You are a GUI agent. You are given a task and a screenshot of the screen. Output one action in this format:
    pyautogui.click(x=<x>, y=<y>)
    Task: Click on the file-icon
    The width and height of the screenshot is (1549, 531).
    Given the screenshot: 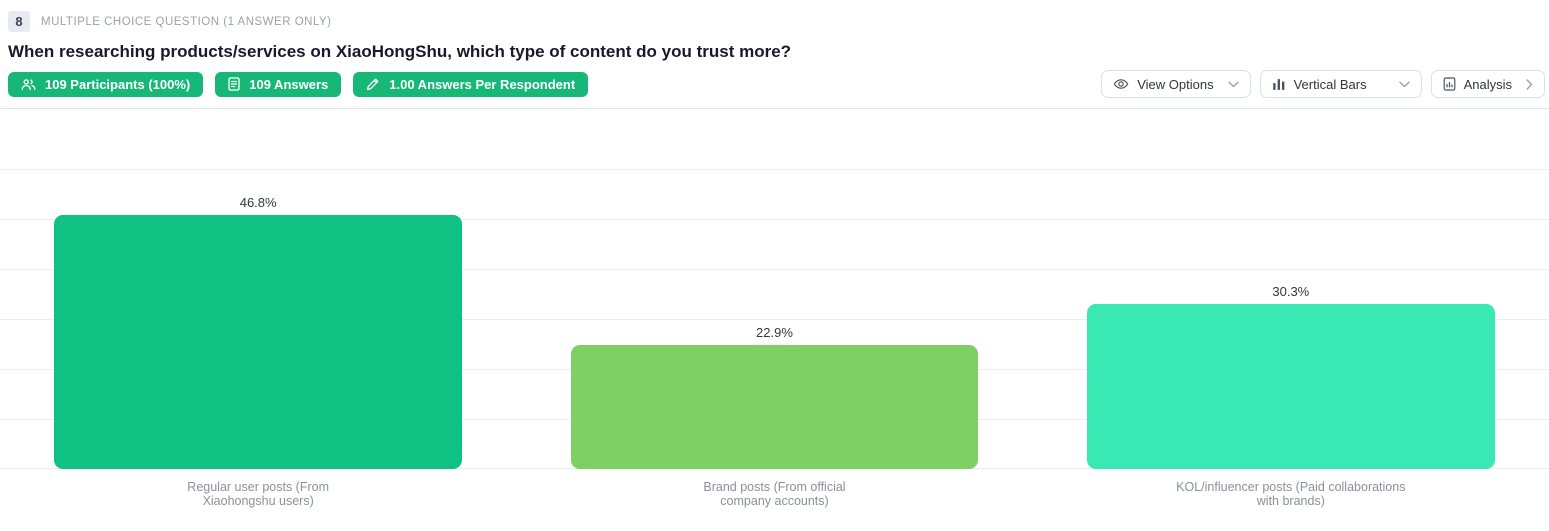 What is the action you would take?
    pyautogui.click(x=234, y=84)
    